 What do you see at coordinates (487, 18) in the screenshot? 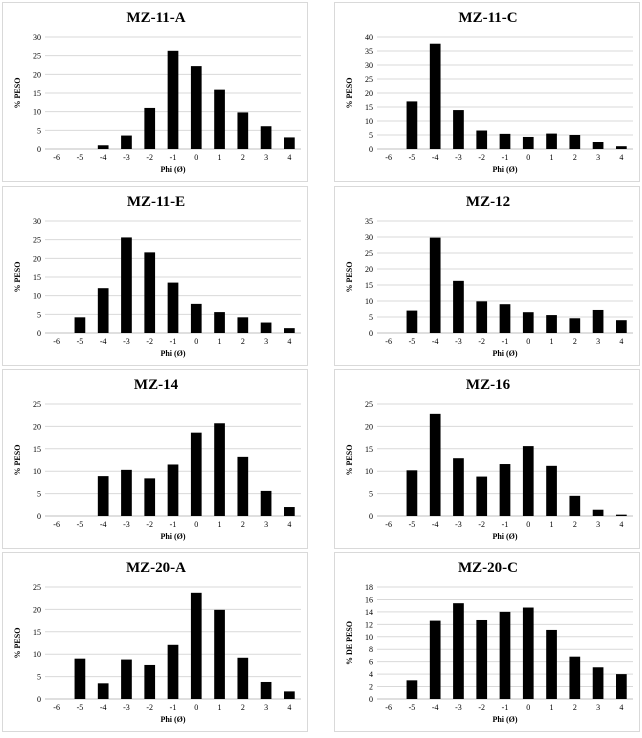
I see `chart-title: MZ-11-C` at bounding box center [487, 18].